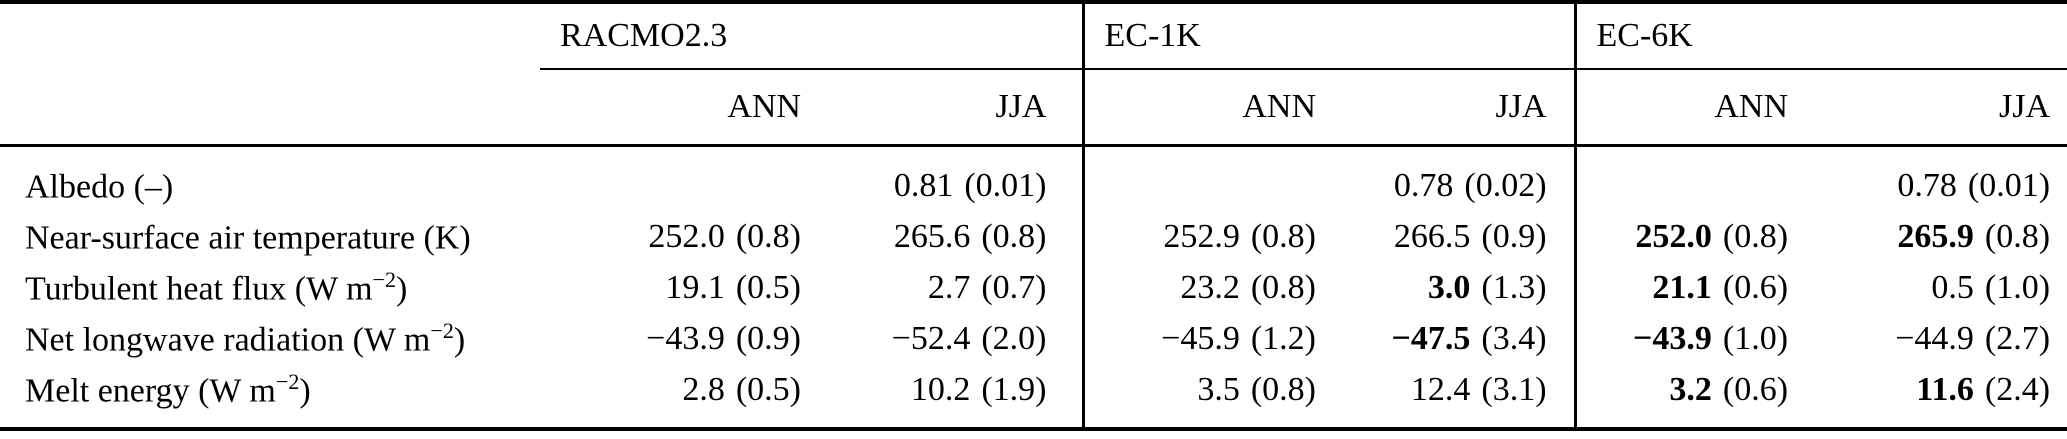 Image resolution: width=2067 pixels, height=439 pixels. I want to click on table-cell: 0.5 (1.0), so click(1991, 287).